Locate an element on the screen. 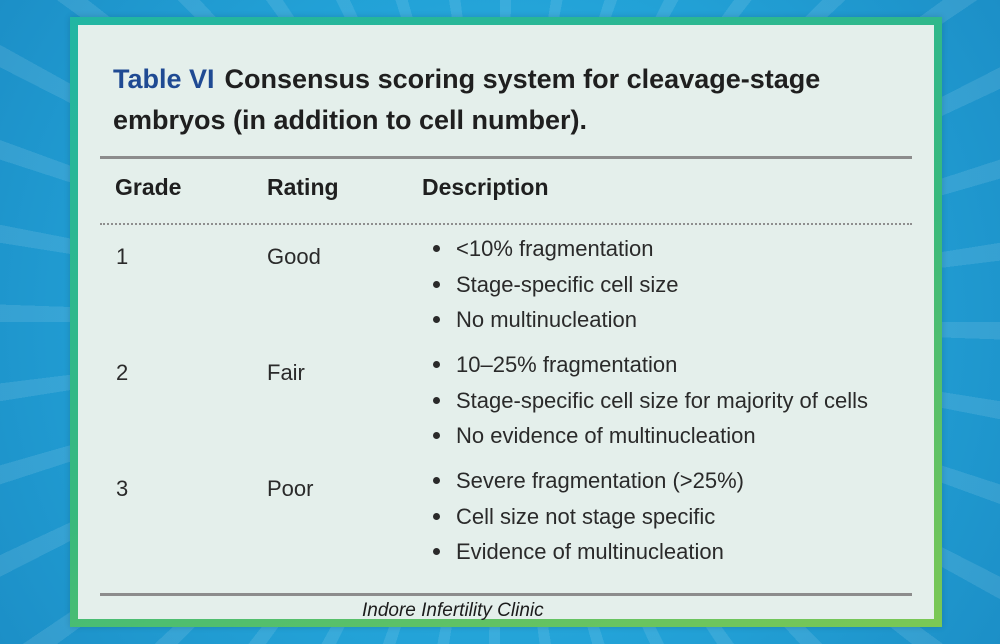  row-2-rating: Fair is located at coordinates (286, 372).